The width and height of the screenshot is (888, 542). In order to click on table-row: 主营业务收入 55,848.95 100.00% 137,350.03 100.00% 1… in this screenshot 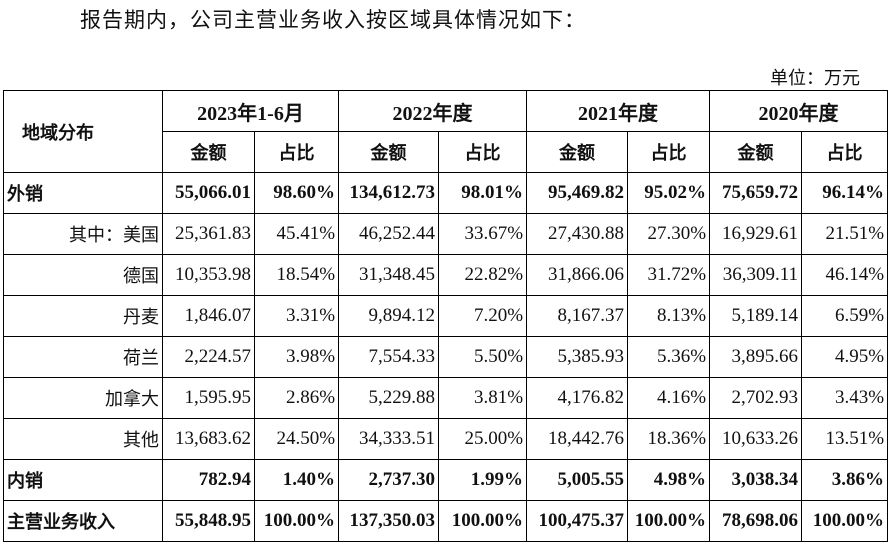, I will do `click(445, 521)`.